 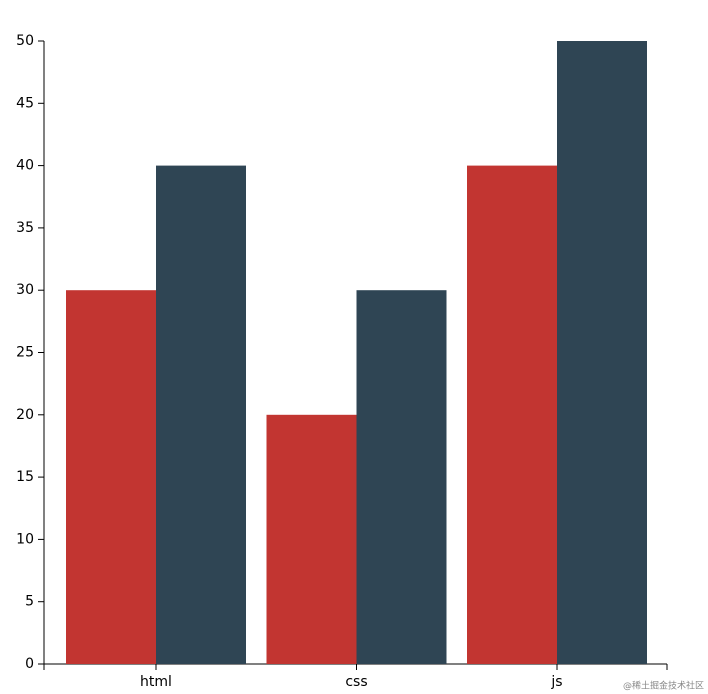 What do you see at coordinates (25, 290) in the screenshot?
I see `y-tick-label: 30` at bounding box center [25, 290].